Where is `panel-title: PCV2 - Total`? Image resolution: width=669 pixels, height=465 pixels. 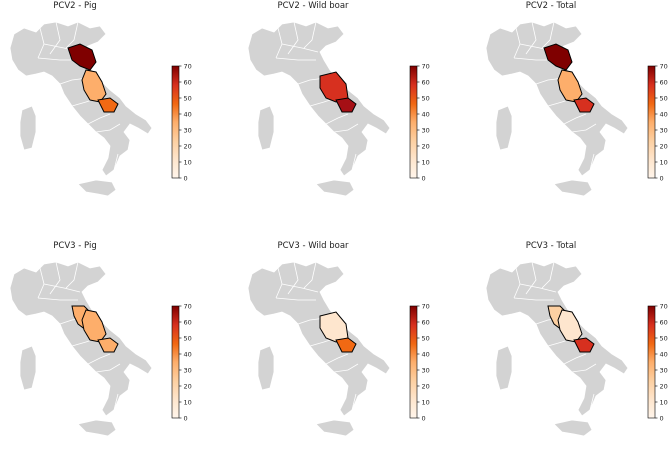
panel-title: PCV2 - Total is located at coordinates (551, 6).